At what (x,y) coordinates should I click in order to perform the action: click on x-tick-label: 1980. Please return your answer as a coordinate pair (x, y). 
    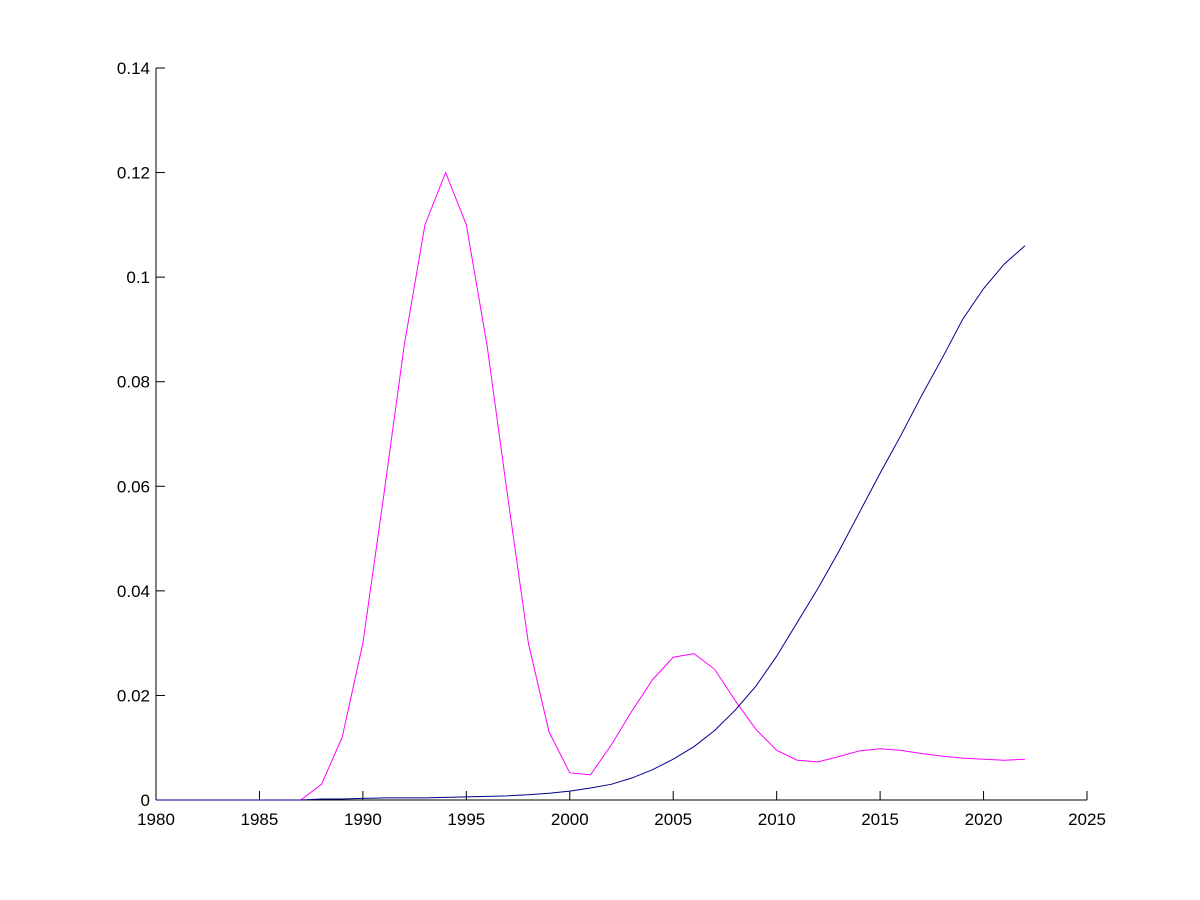
    Looking at the image, I should click on (156, 819).